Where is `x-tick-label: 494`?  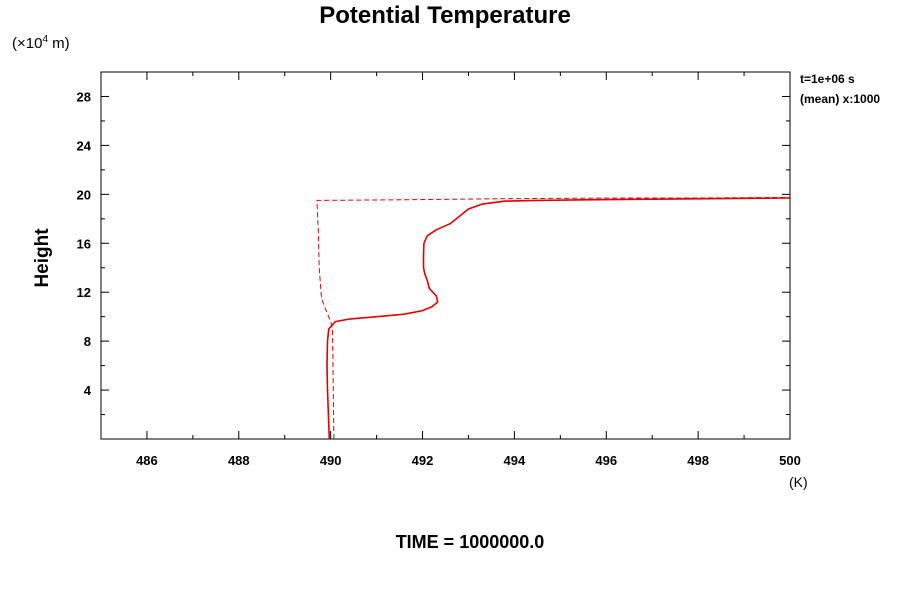 x-tick-label: 494 is located at coordinates (515, 460).